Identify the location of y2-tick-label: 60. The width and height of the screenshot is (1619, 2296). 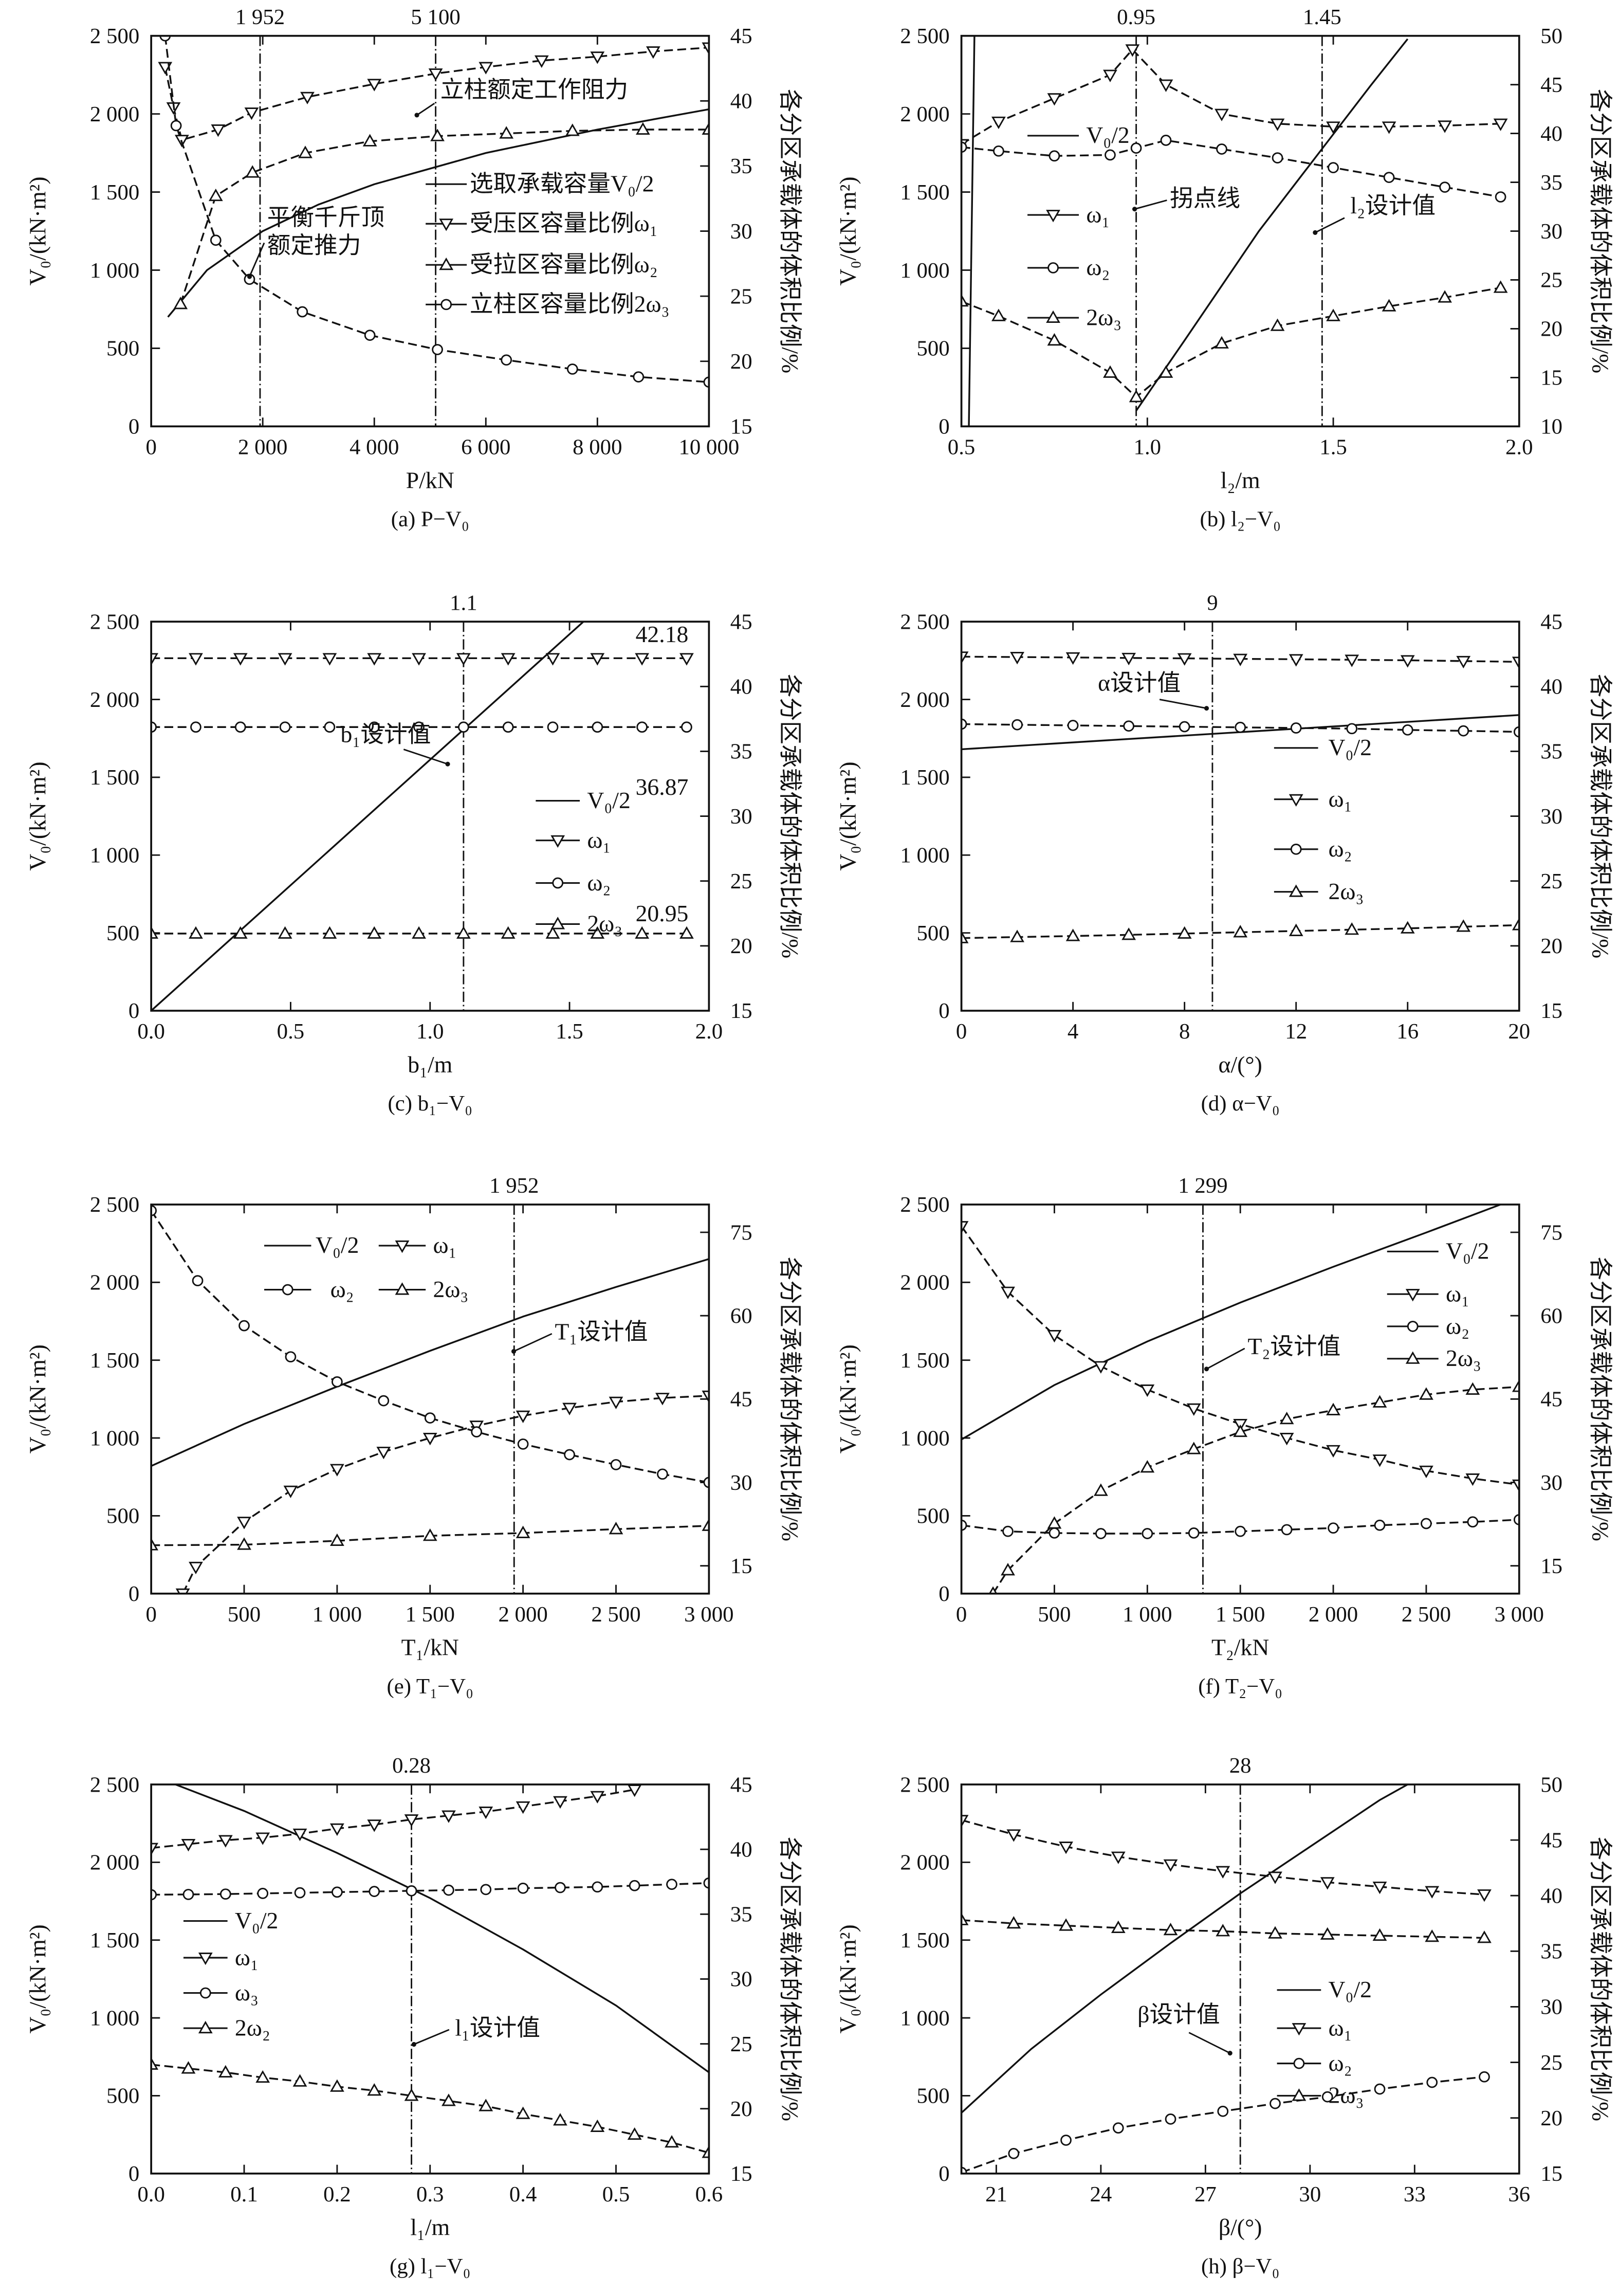
(1551, 1316).